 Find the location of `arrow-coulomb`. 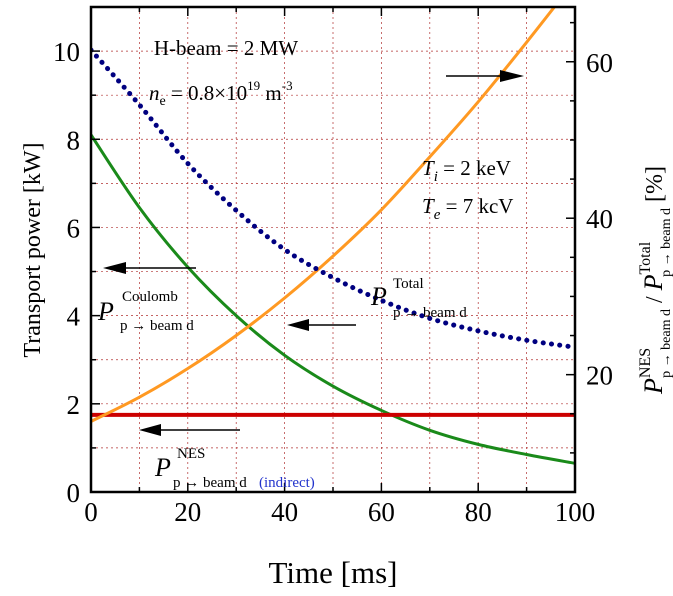

arrow-coulomb is located at coordinates (149, 268).